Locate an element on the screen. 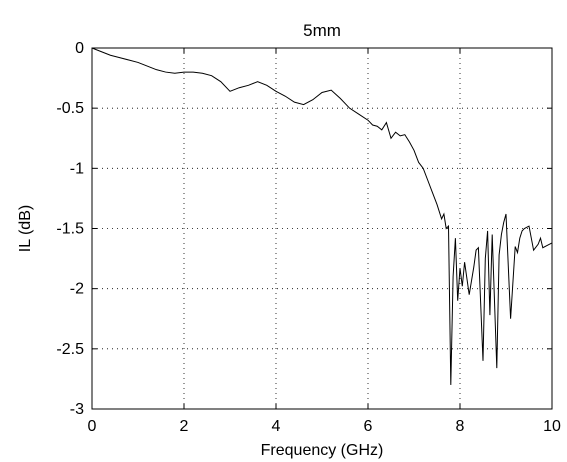  y-tick-label: -3 is located at coordinates (77, 409).